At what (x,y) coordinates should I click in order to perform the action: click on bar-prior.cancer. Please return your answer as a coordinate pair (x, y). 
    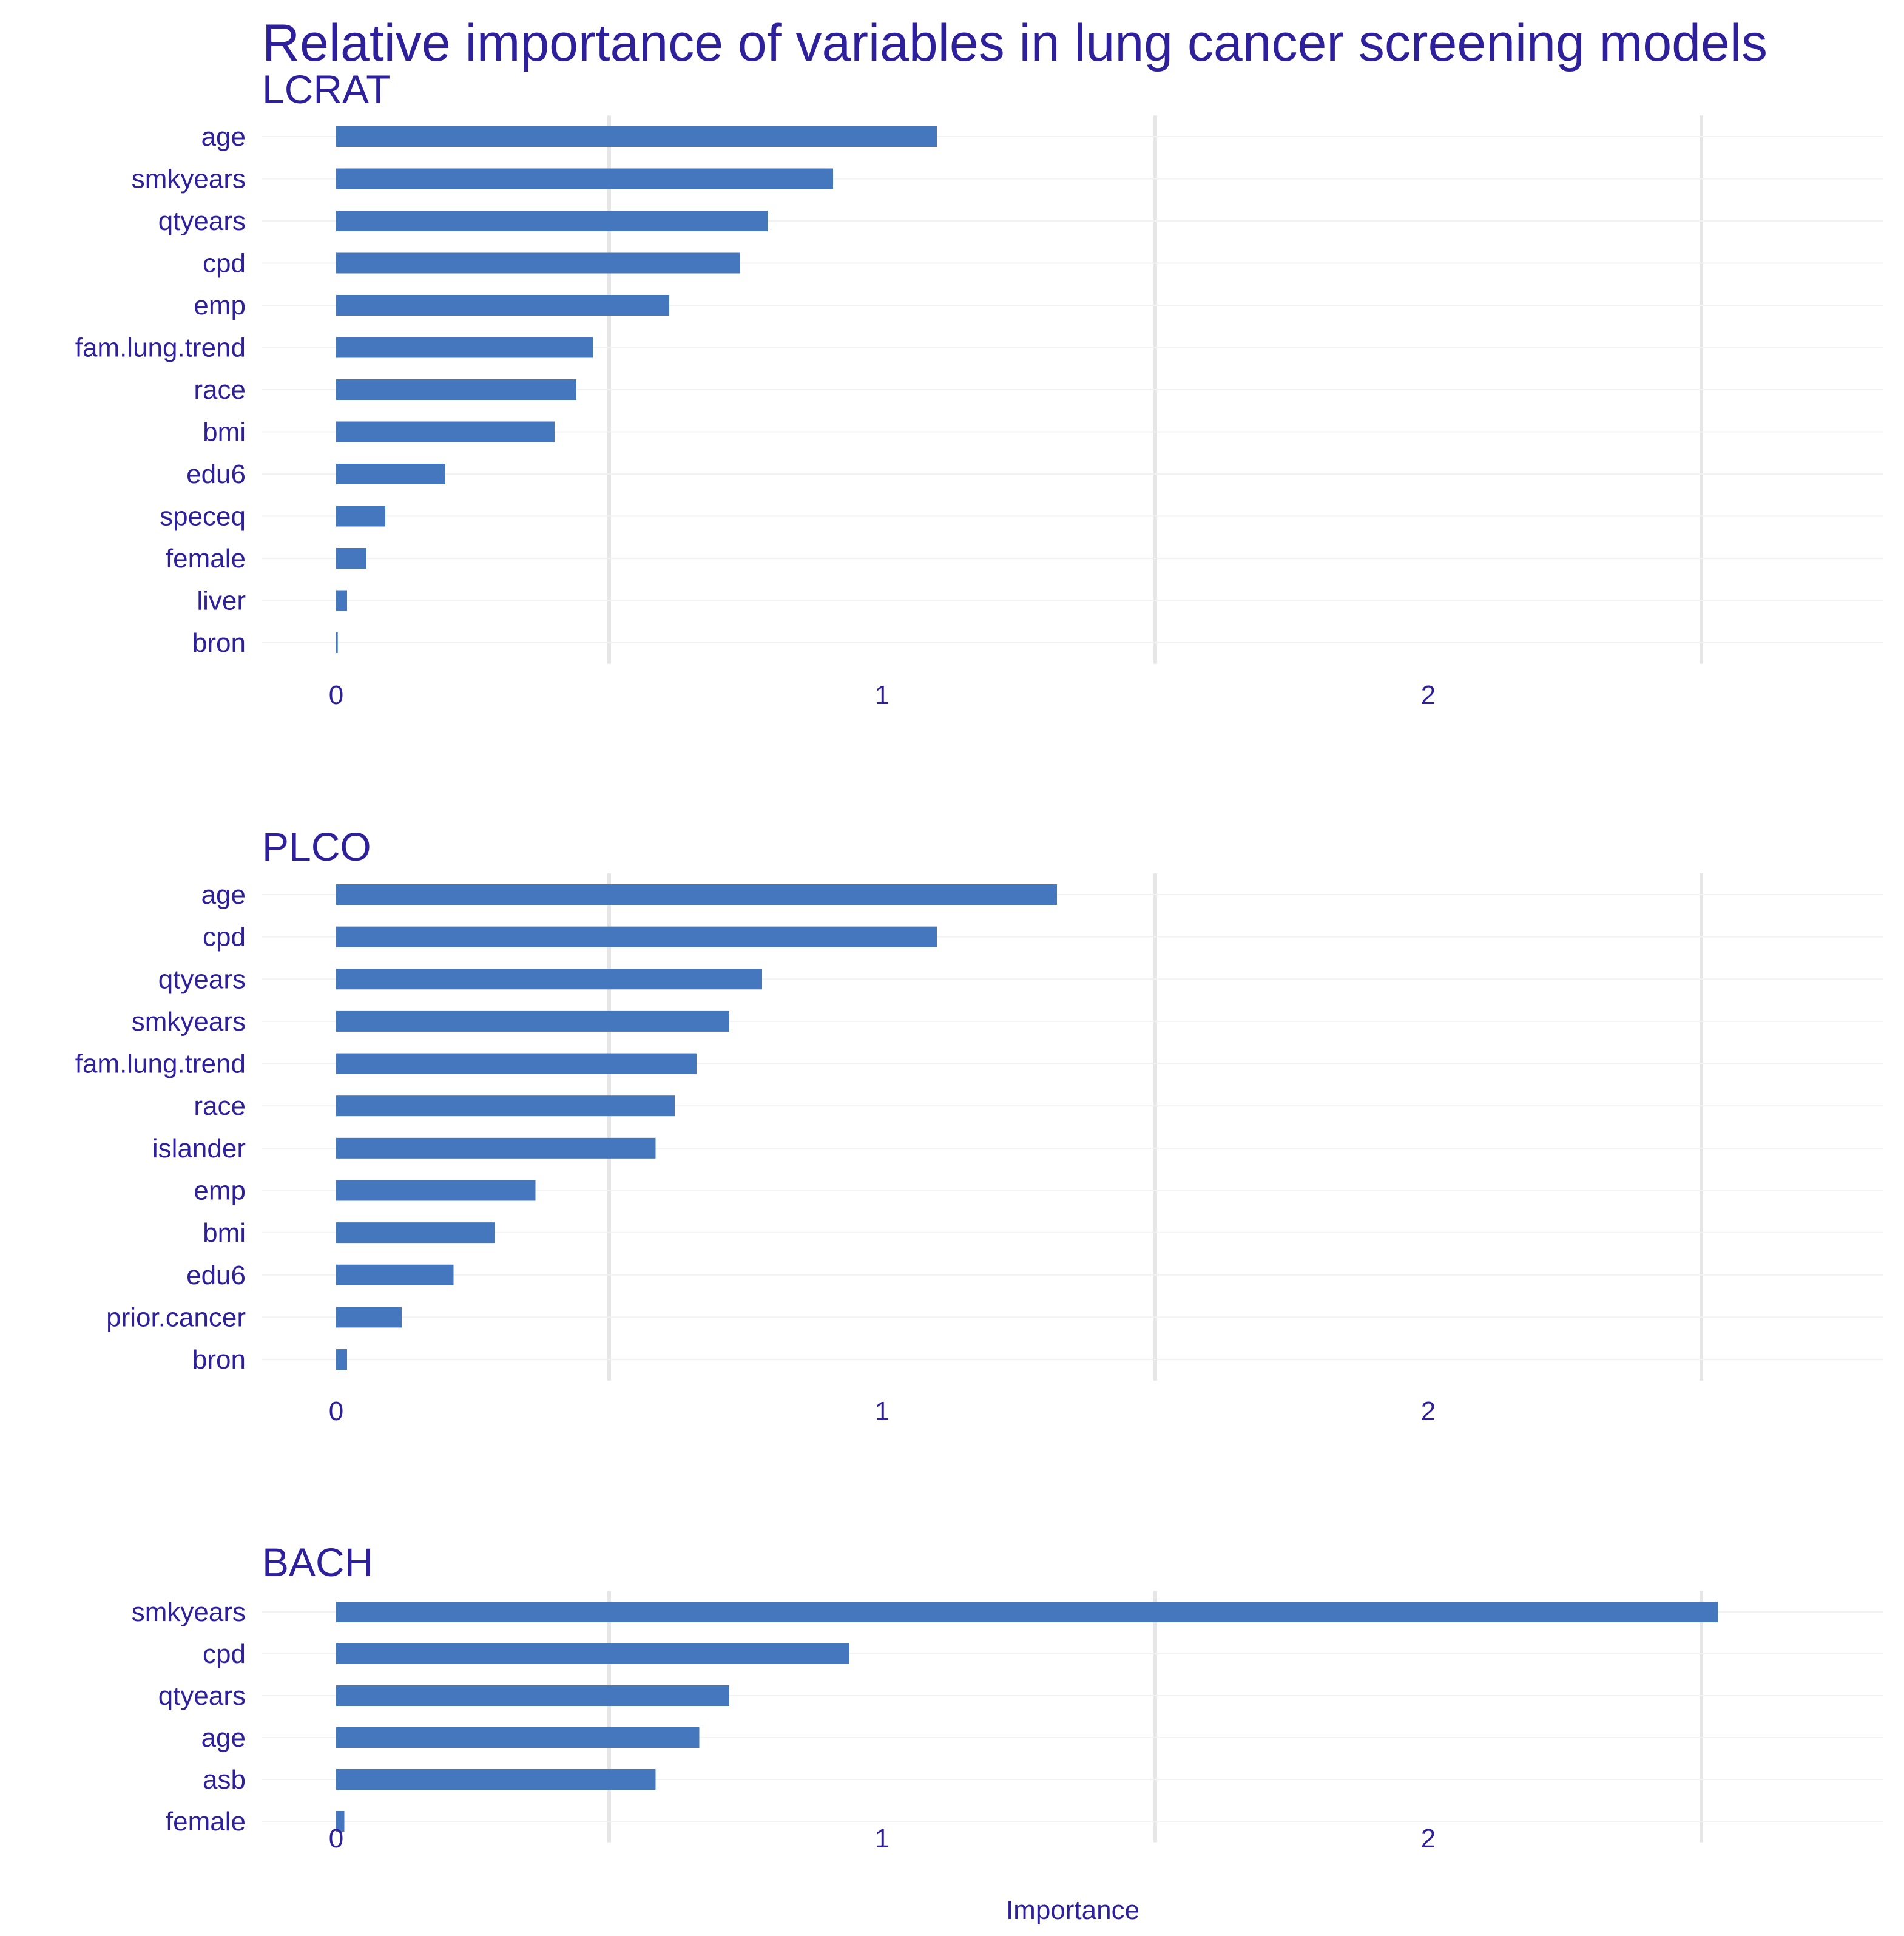
    Looking at the image, I should click on (369, 1317).